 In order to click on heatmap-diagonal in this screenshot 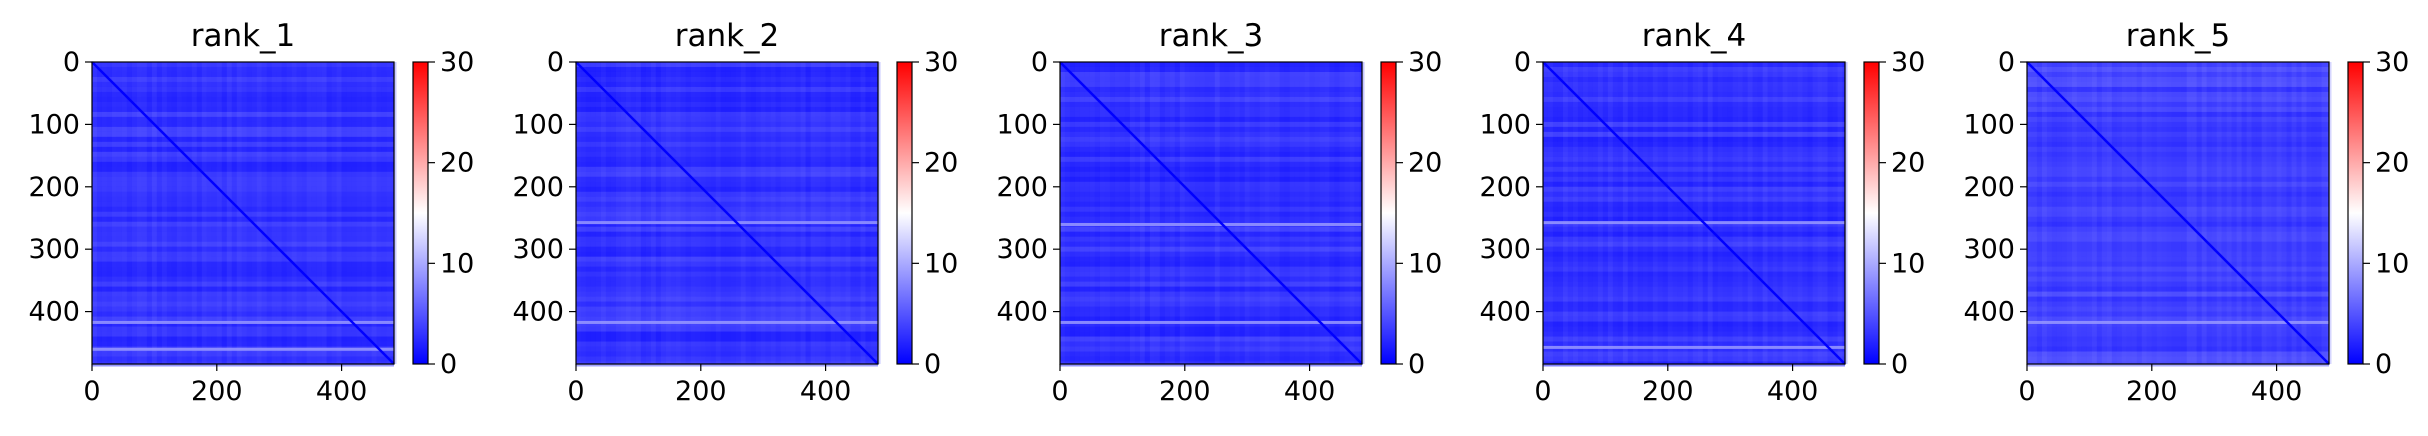, I will do `click(243, 213)`.